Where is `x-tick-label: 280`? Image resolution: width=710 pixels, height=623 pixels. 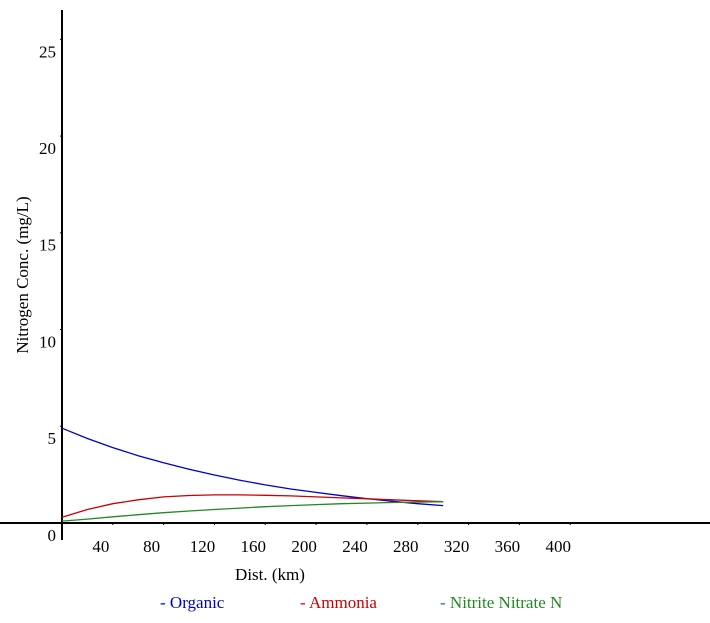 x-tick-label: 280 is located at coordinates (406, 546).